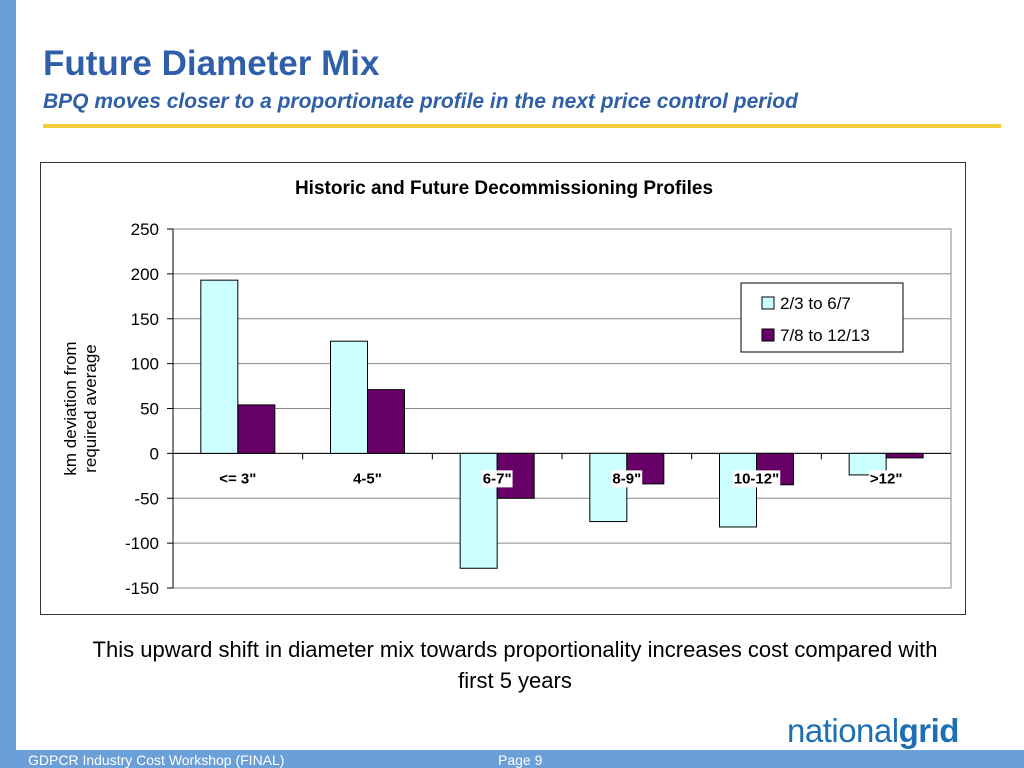 This screenshot has width=1024, height=768. What do you see at coordinates (80, 408) in the screenshot?
I see `y-axis-label: km deviation fromrequired average` at bounding box center [80, 408].